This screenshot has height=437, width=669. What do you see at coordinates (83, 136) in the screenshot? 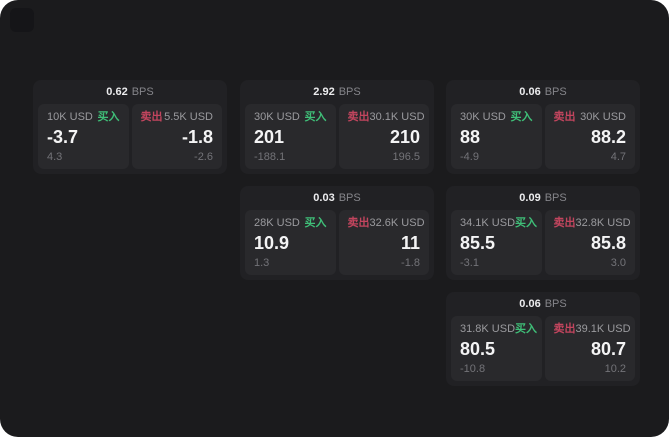
I see `buy-panel: 10K USD 买入 -3.7 4.3` at bounding box center [83, 136].